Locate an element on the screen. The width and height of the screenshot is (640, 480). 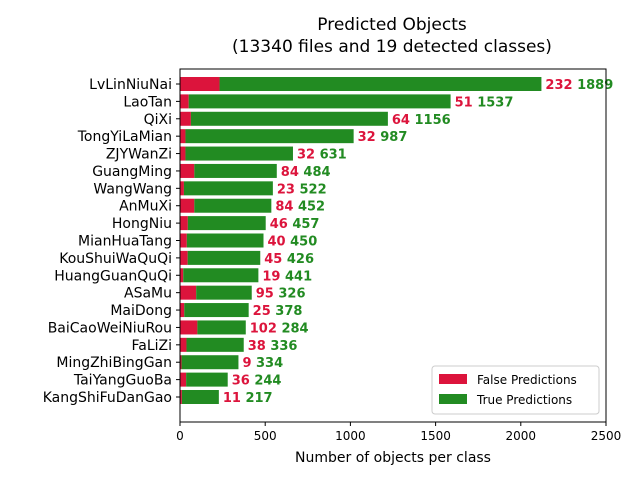
chart-subtitle: (13340 files and 19 detected classes) is located at coordinates (392, 47).